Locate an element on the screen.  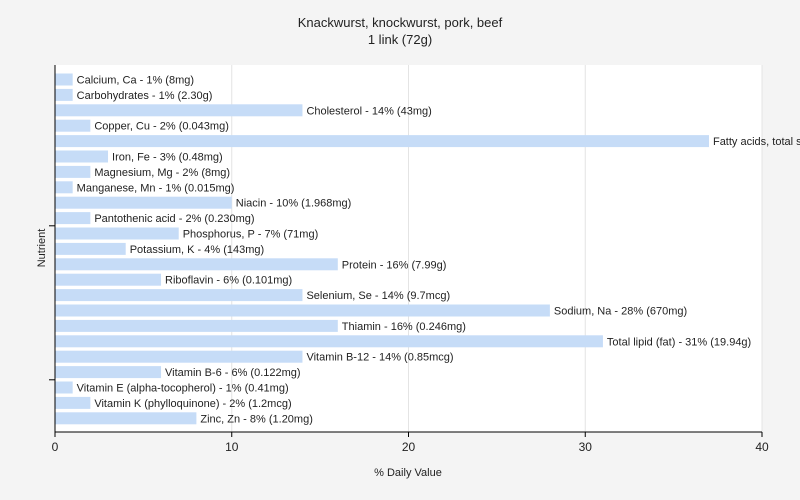
bar-label-18: Vitamin B-12 - 14% (0.85mcg) is located at coordinates (379, 358).